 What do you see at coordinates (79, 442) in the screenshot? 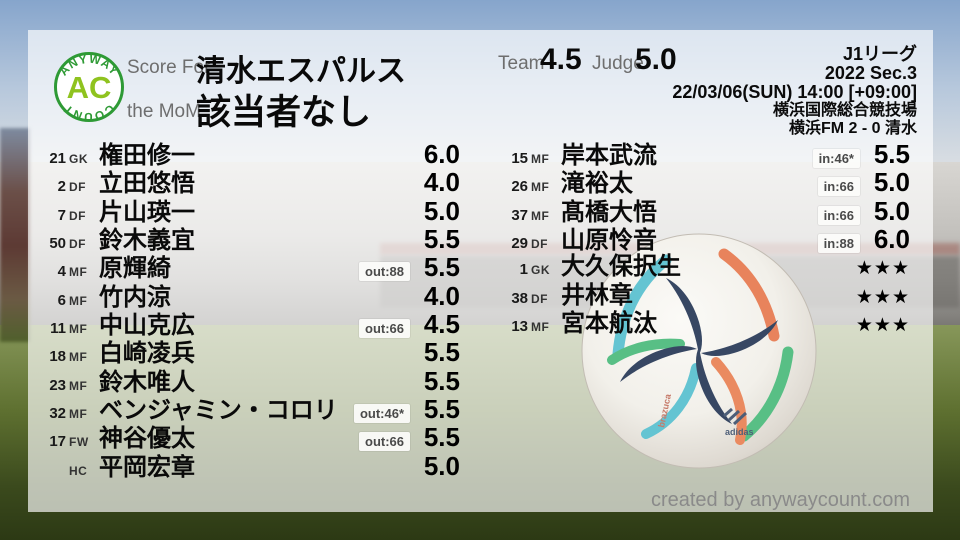
I see `position-label: FW` at bounding box center [79, 442].